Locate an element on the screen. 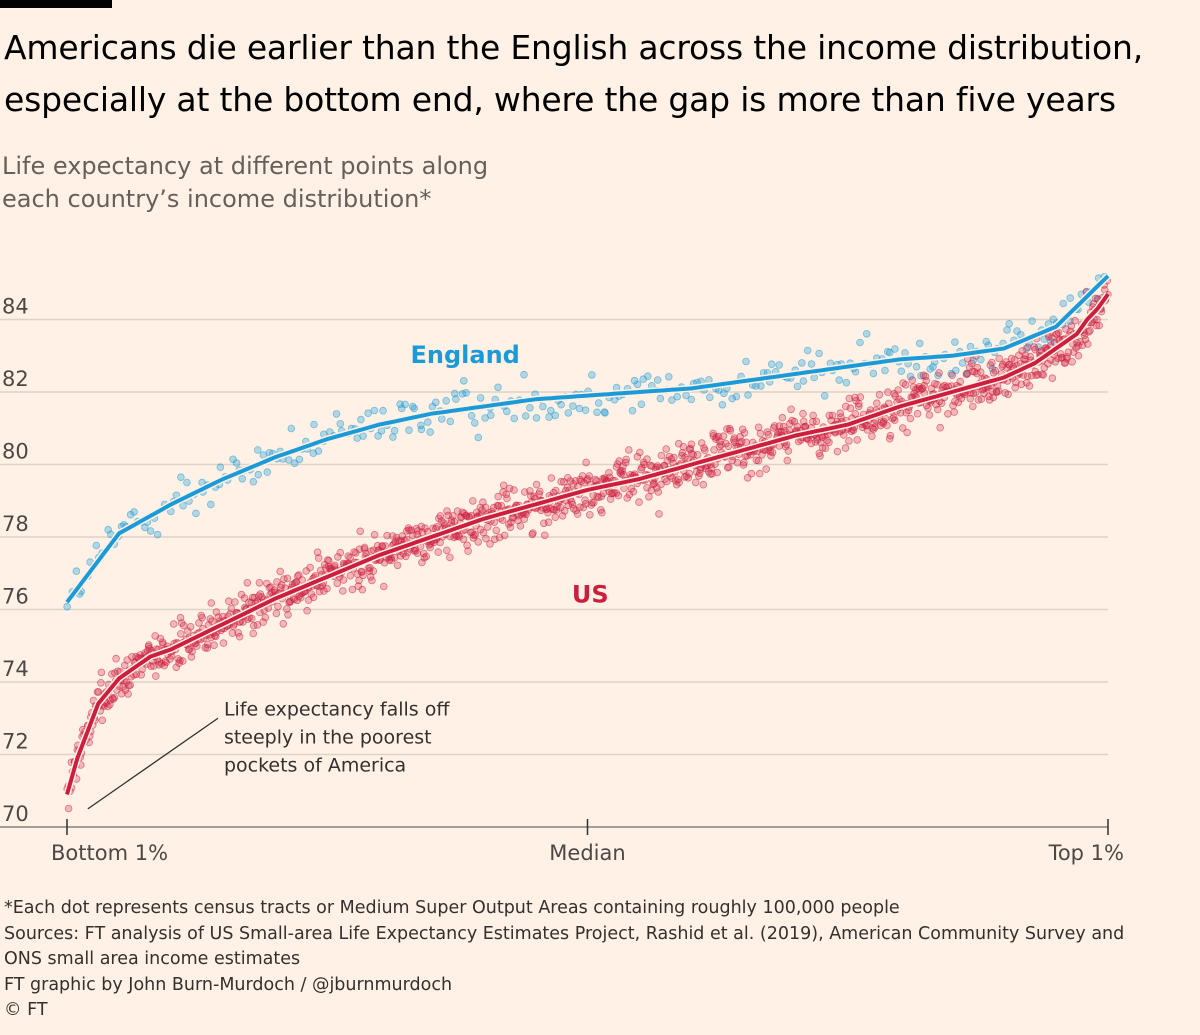  annotation-line-3: pockets of America is located at coordinates (315, 765).